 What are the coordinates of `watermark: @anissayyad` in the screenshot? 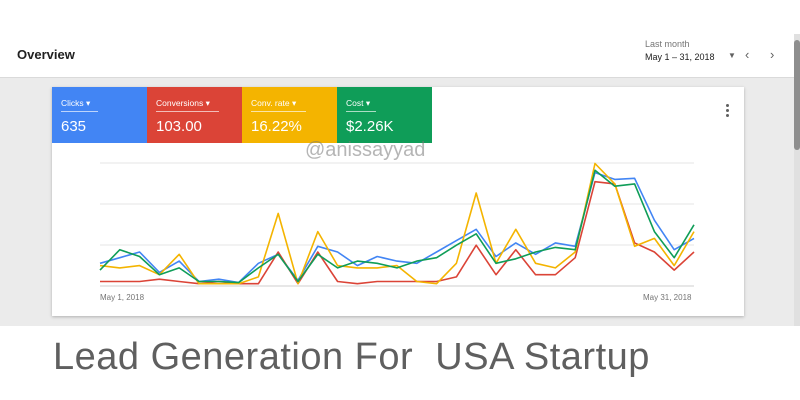 It's located at (365, 150).